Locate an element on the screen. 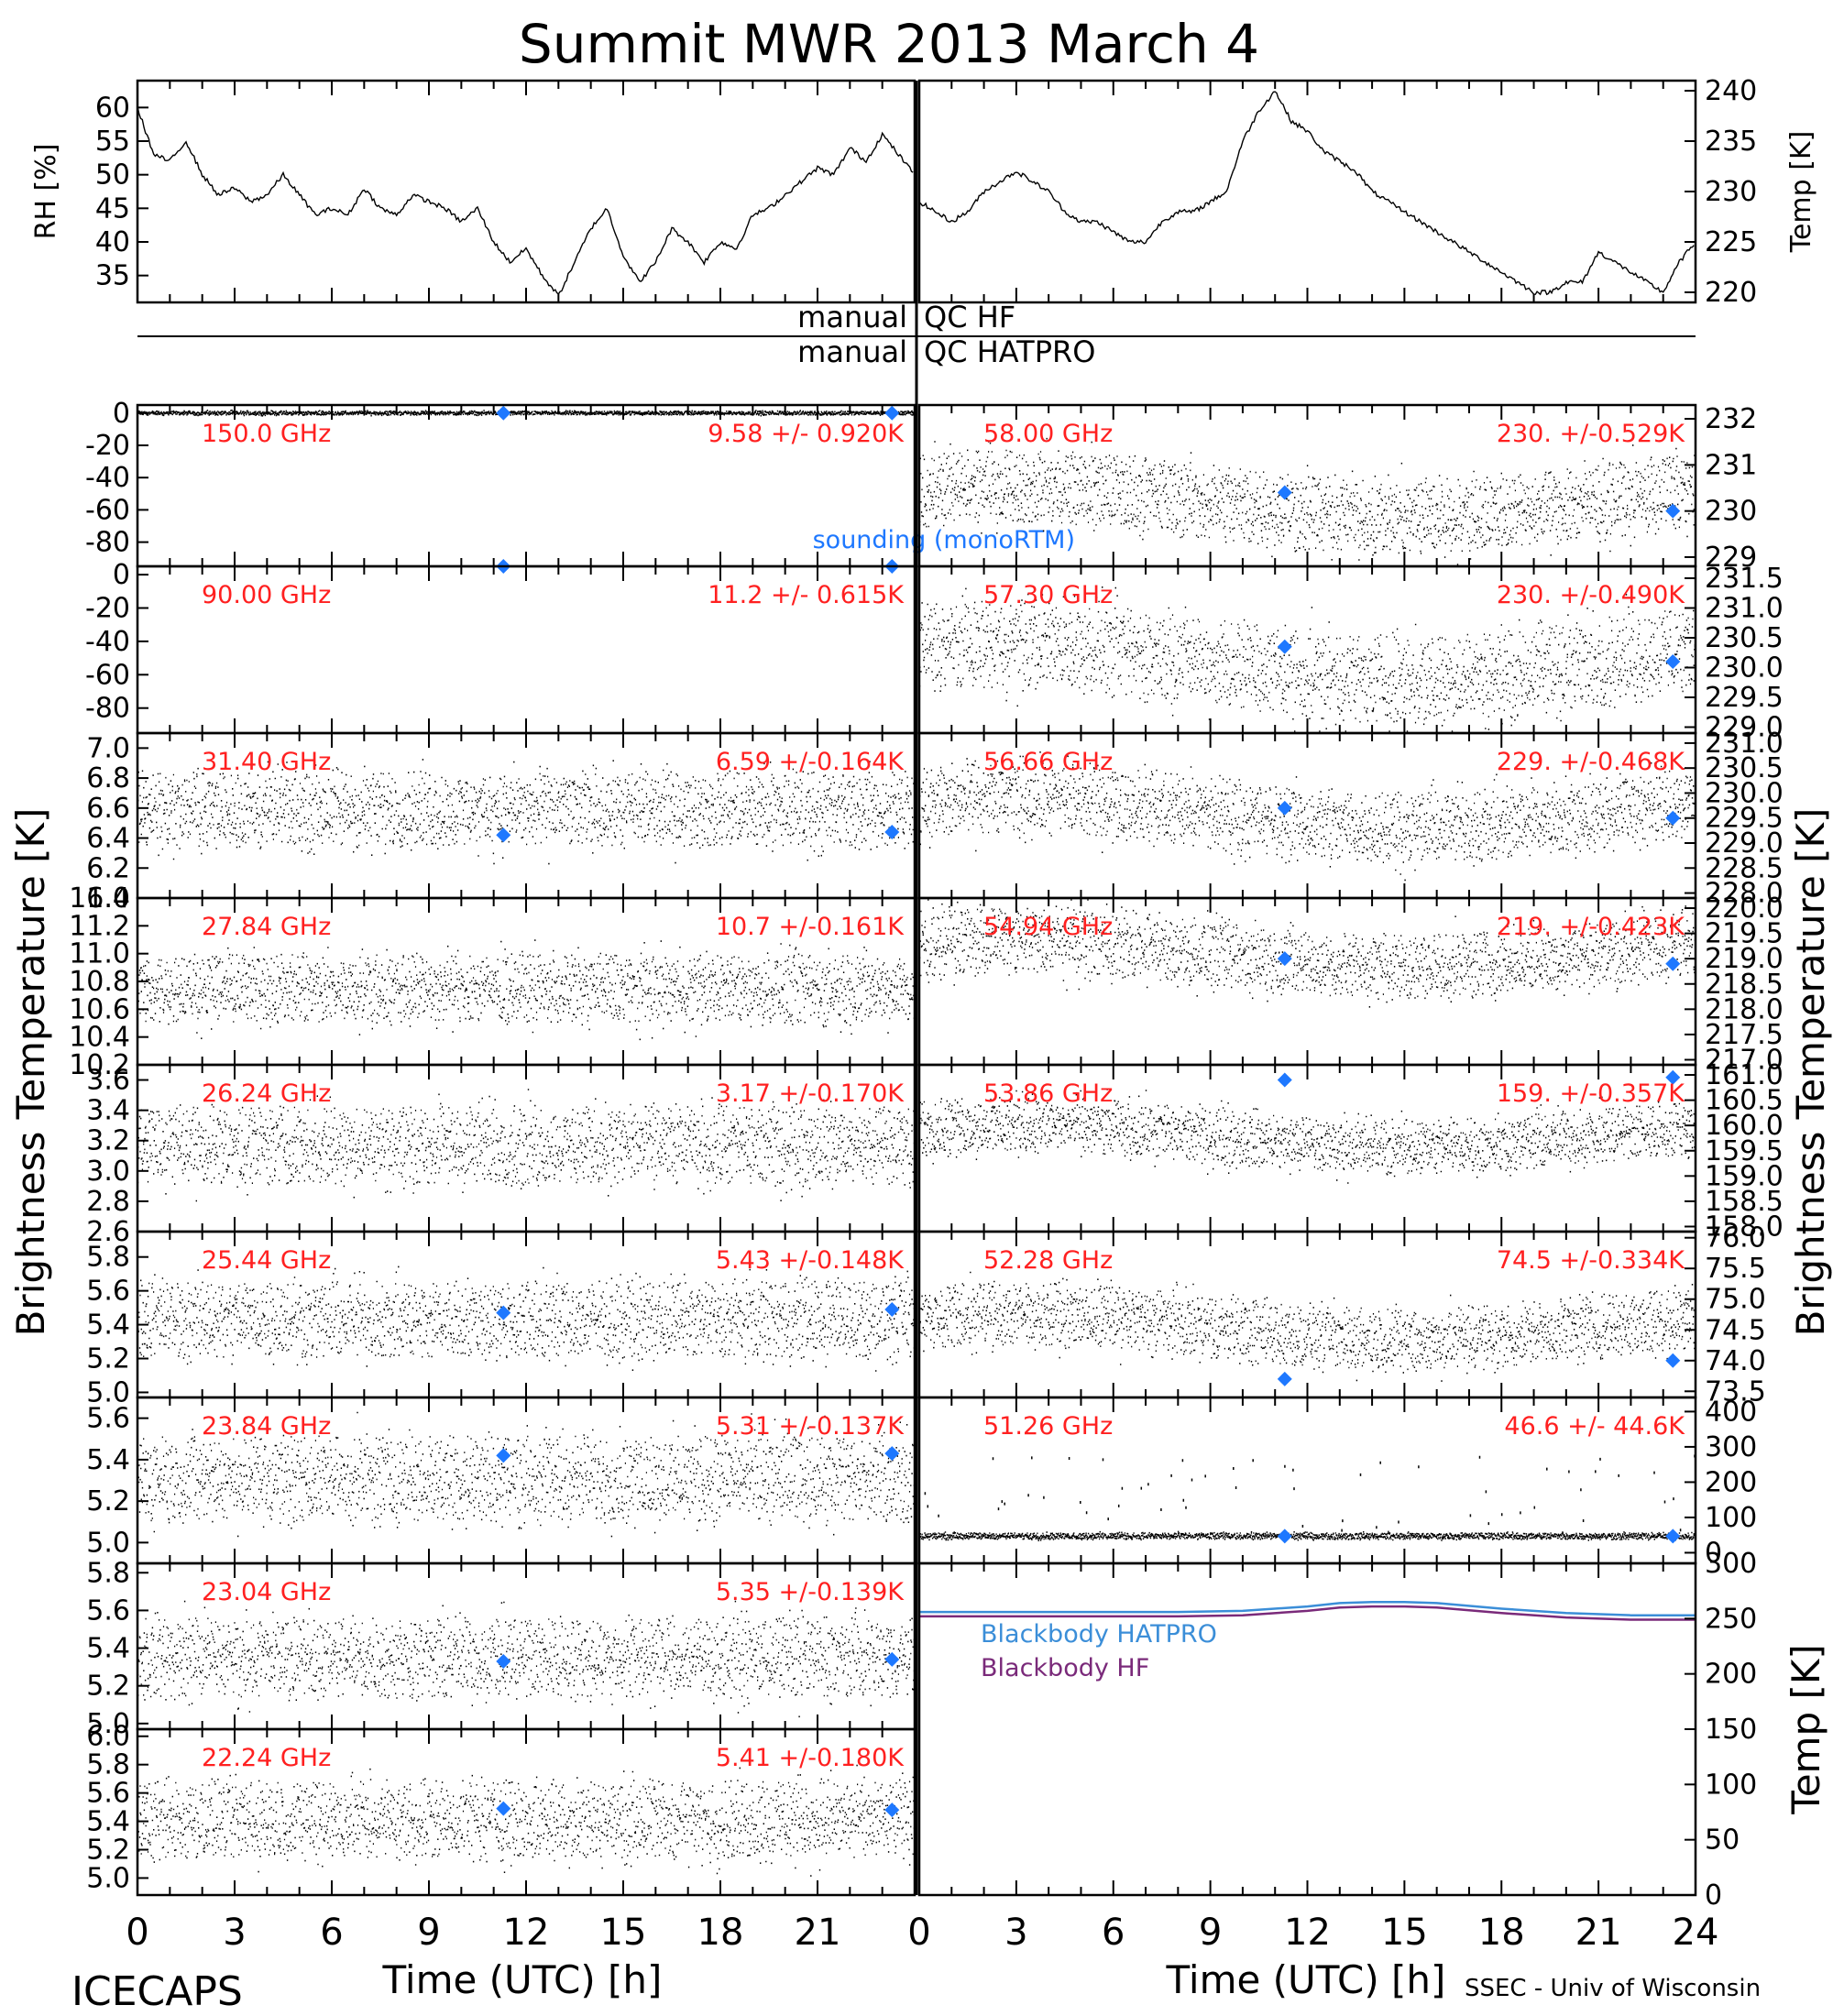 The height and width of the screenshot is (2016, 1833). x-tick-label: 12 is located at coordinates (1307, 1933).